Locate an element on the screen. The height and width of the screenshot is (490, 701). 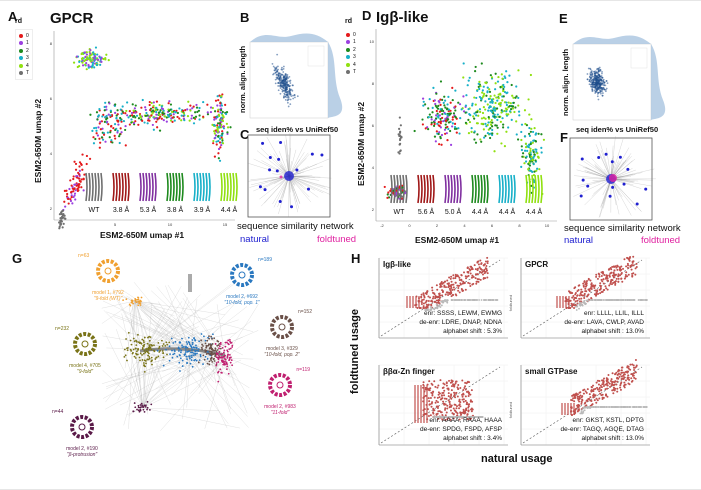
umap-plot-gpcr: 0510152468WT3.8 Å5.3 Å3.8 Å3.9 Å4.4 Å is located at coordinates (142, 126).